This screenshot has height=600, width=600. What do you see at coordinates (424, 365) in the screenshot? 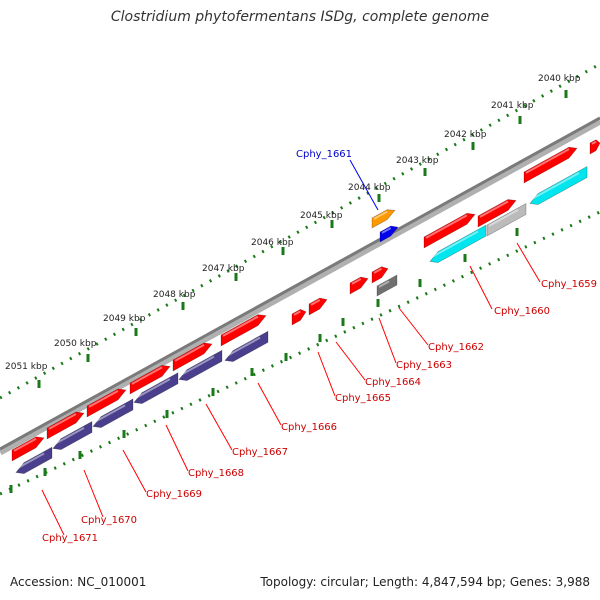
I see `gene-label-cphy-1663: Cphy_1663` at bounding box center [424, 365].